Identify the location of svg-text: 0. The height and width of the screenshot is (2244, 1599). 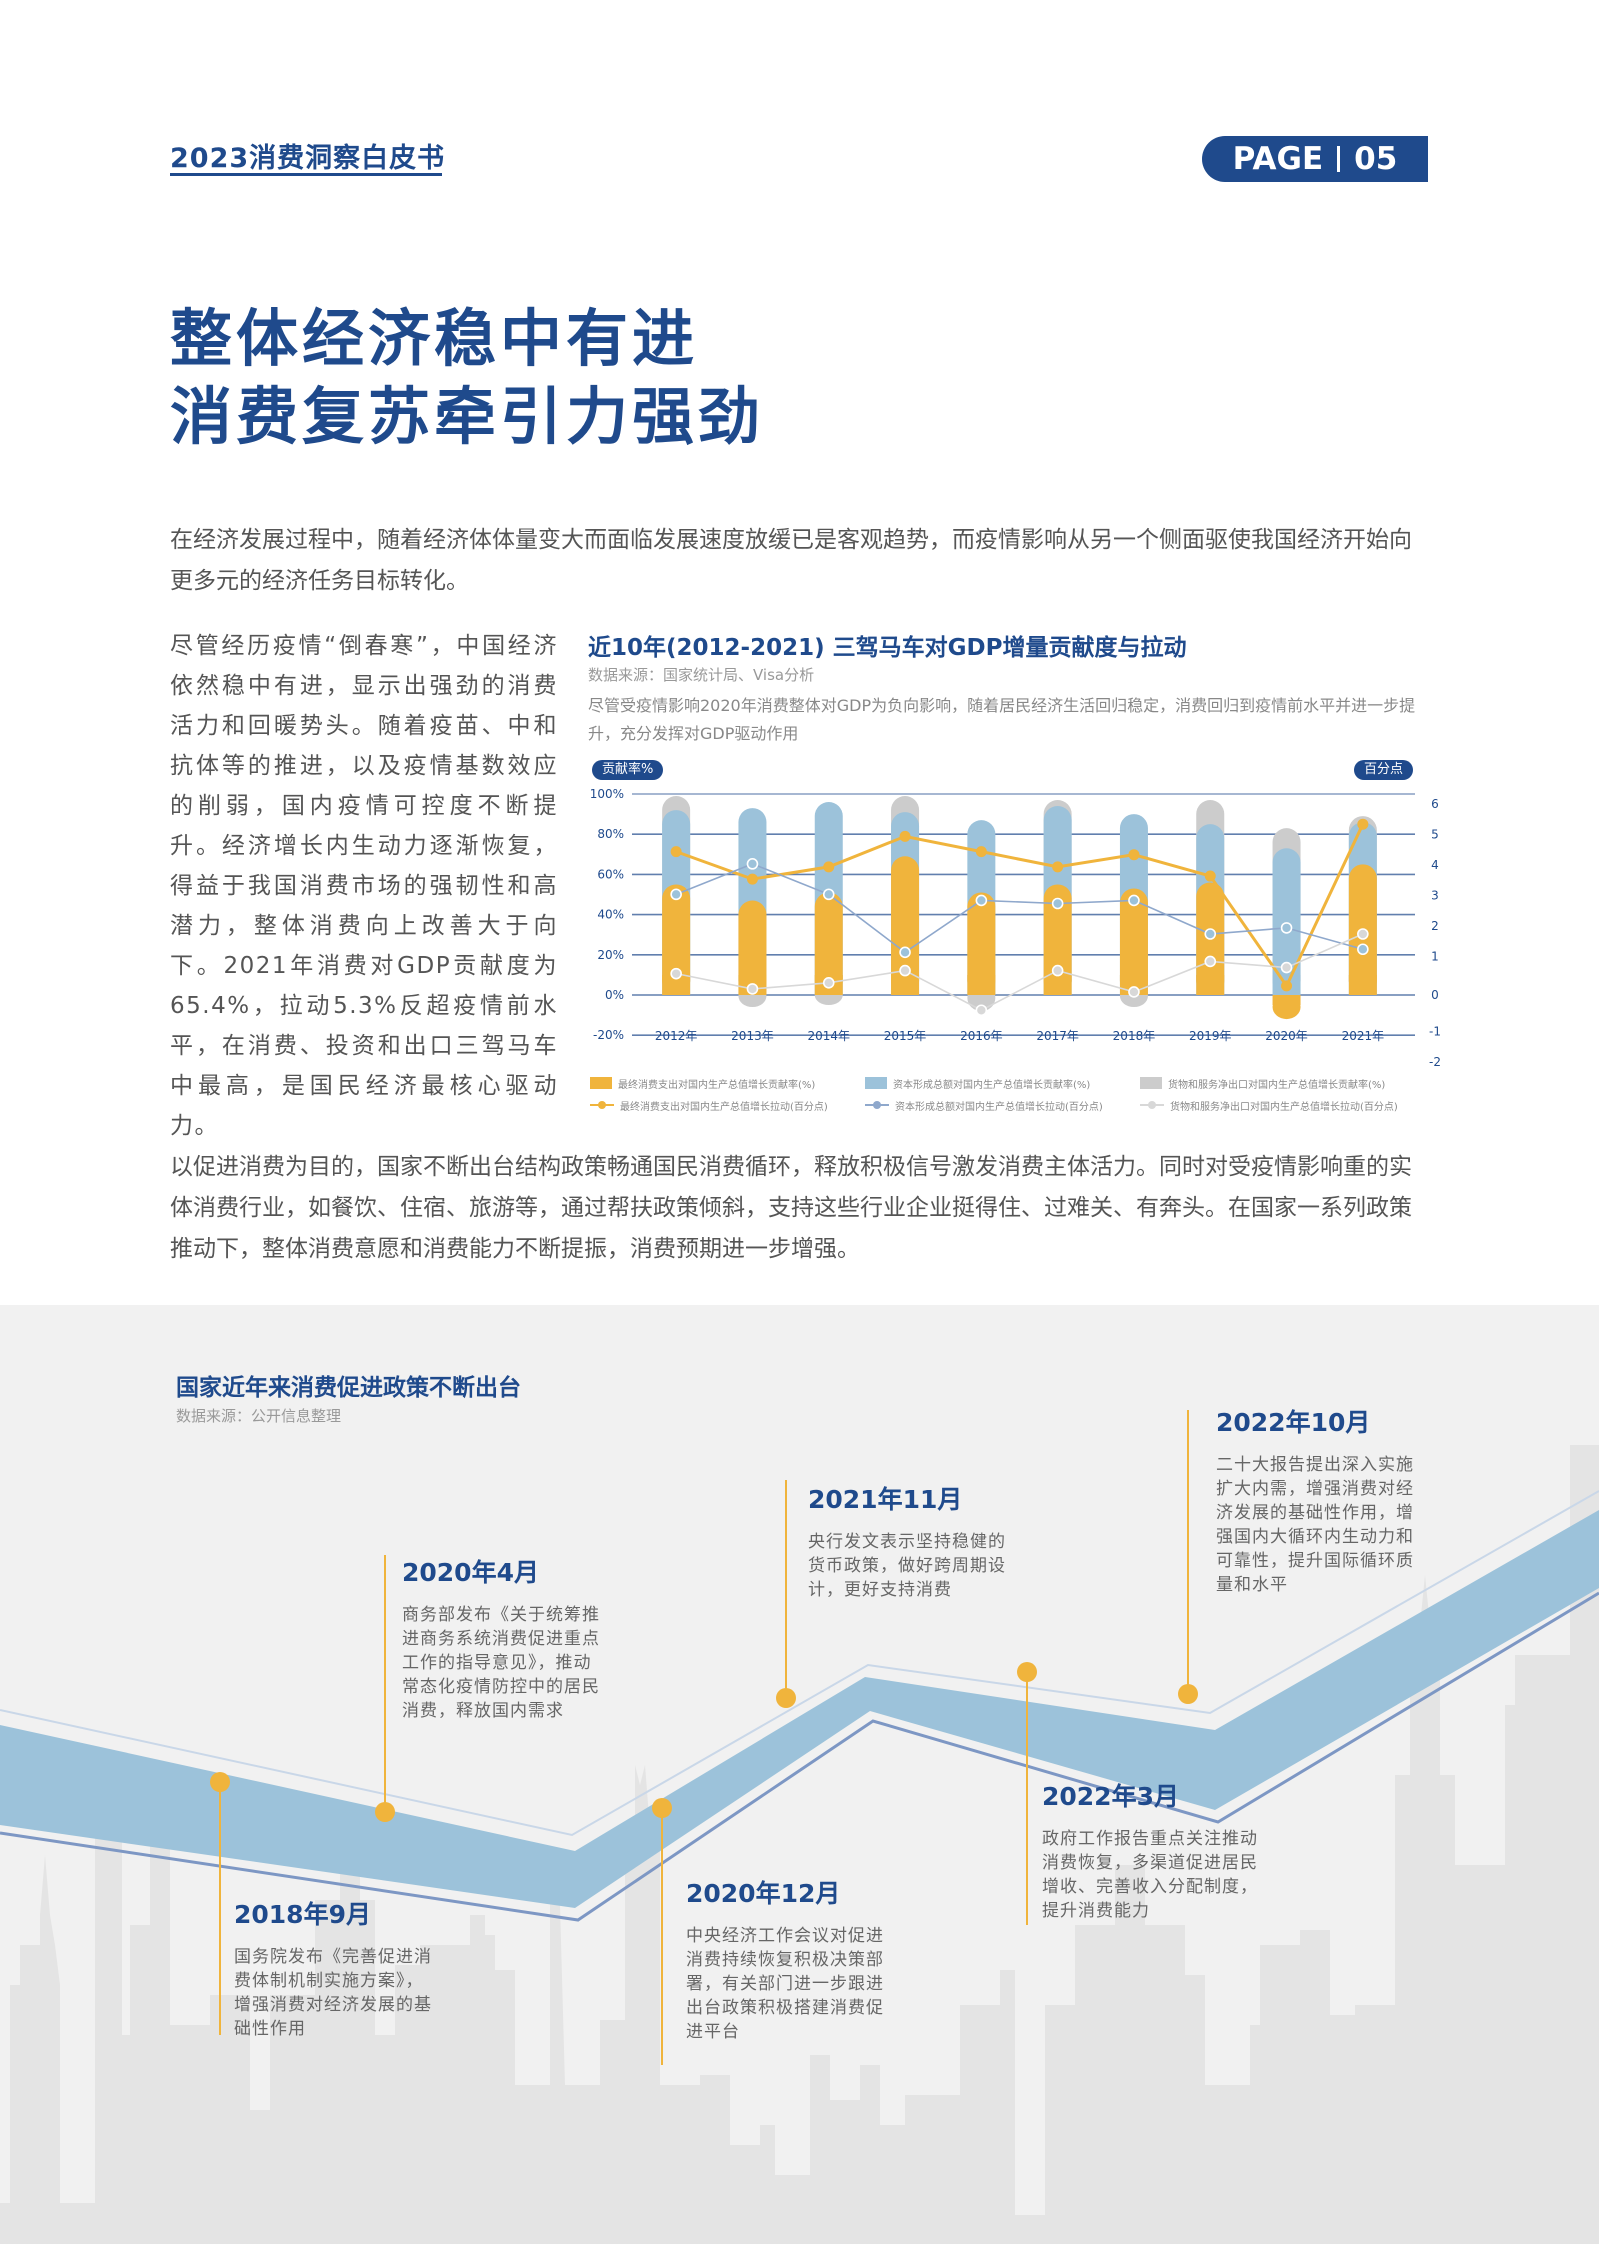
(1435, 995).